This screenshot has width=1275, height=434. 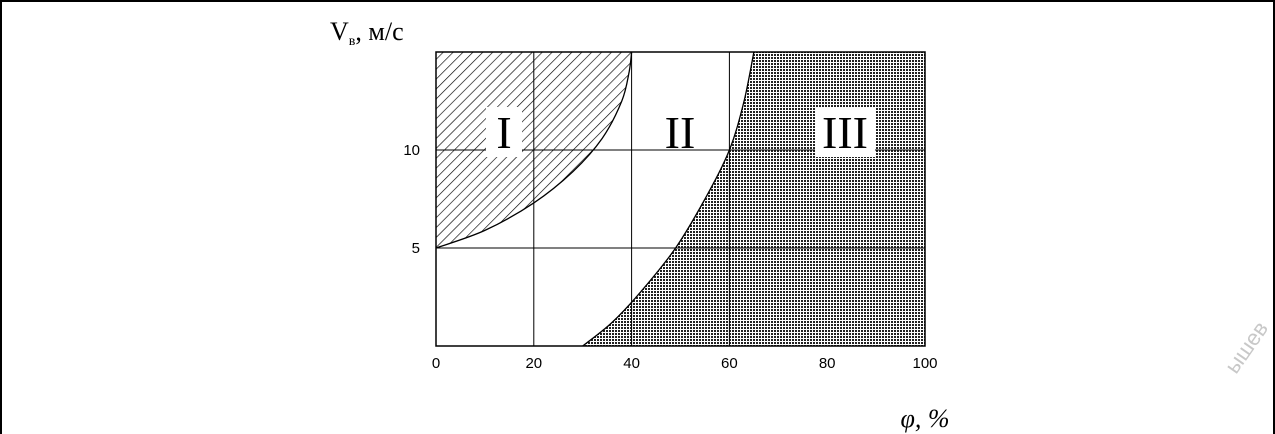 What do you see at coordinates (668, 199) in the screenshot?
I see `region-iii-boundary` at bounding box center [668, 199].